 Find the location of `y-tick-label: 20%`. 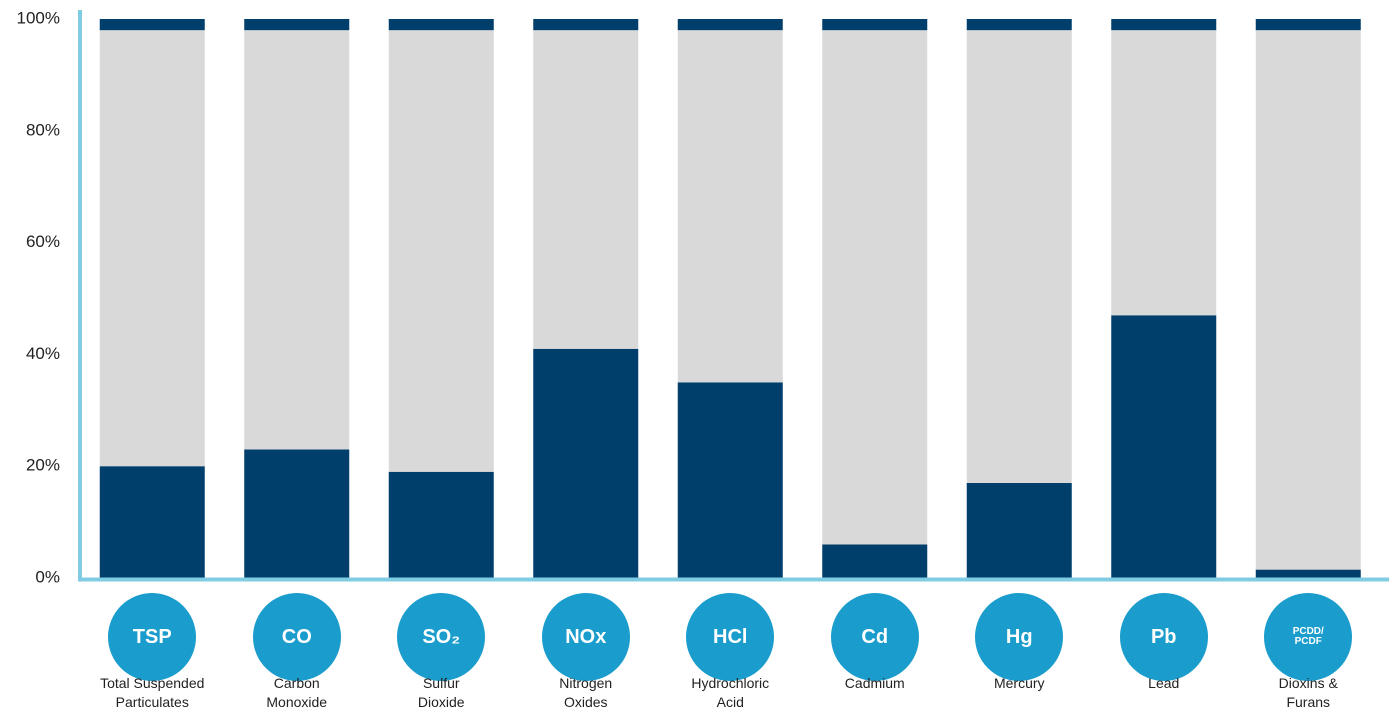

y-tick-label: 20% is located at coordinates (43, 465).